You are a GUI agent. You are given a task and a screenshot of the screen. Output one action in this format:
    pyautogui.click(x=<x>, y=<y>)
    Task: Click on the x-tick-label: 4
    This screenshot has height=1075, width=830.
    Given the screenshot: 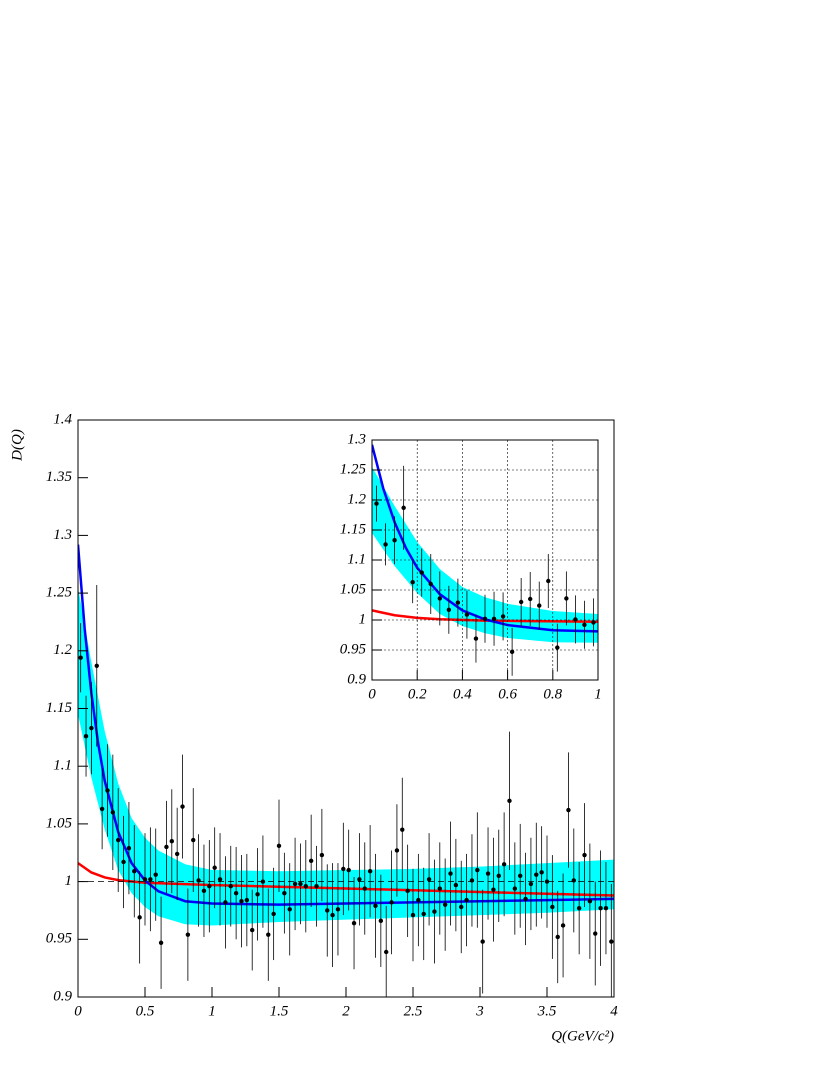 What is the action you would take?
    pyautogui.click(x=614, y=1011)
    